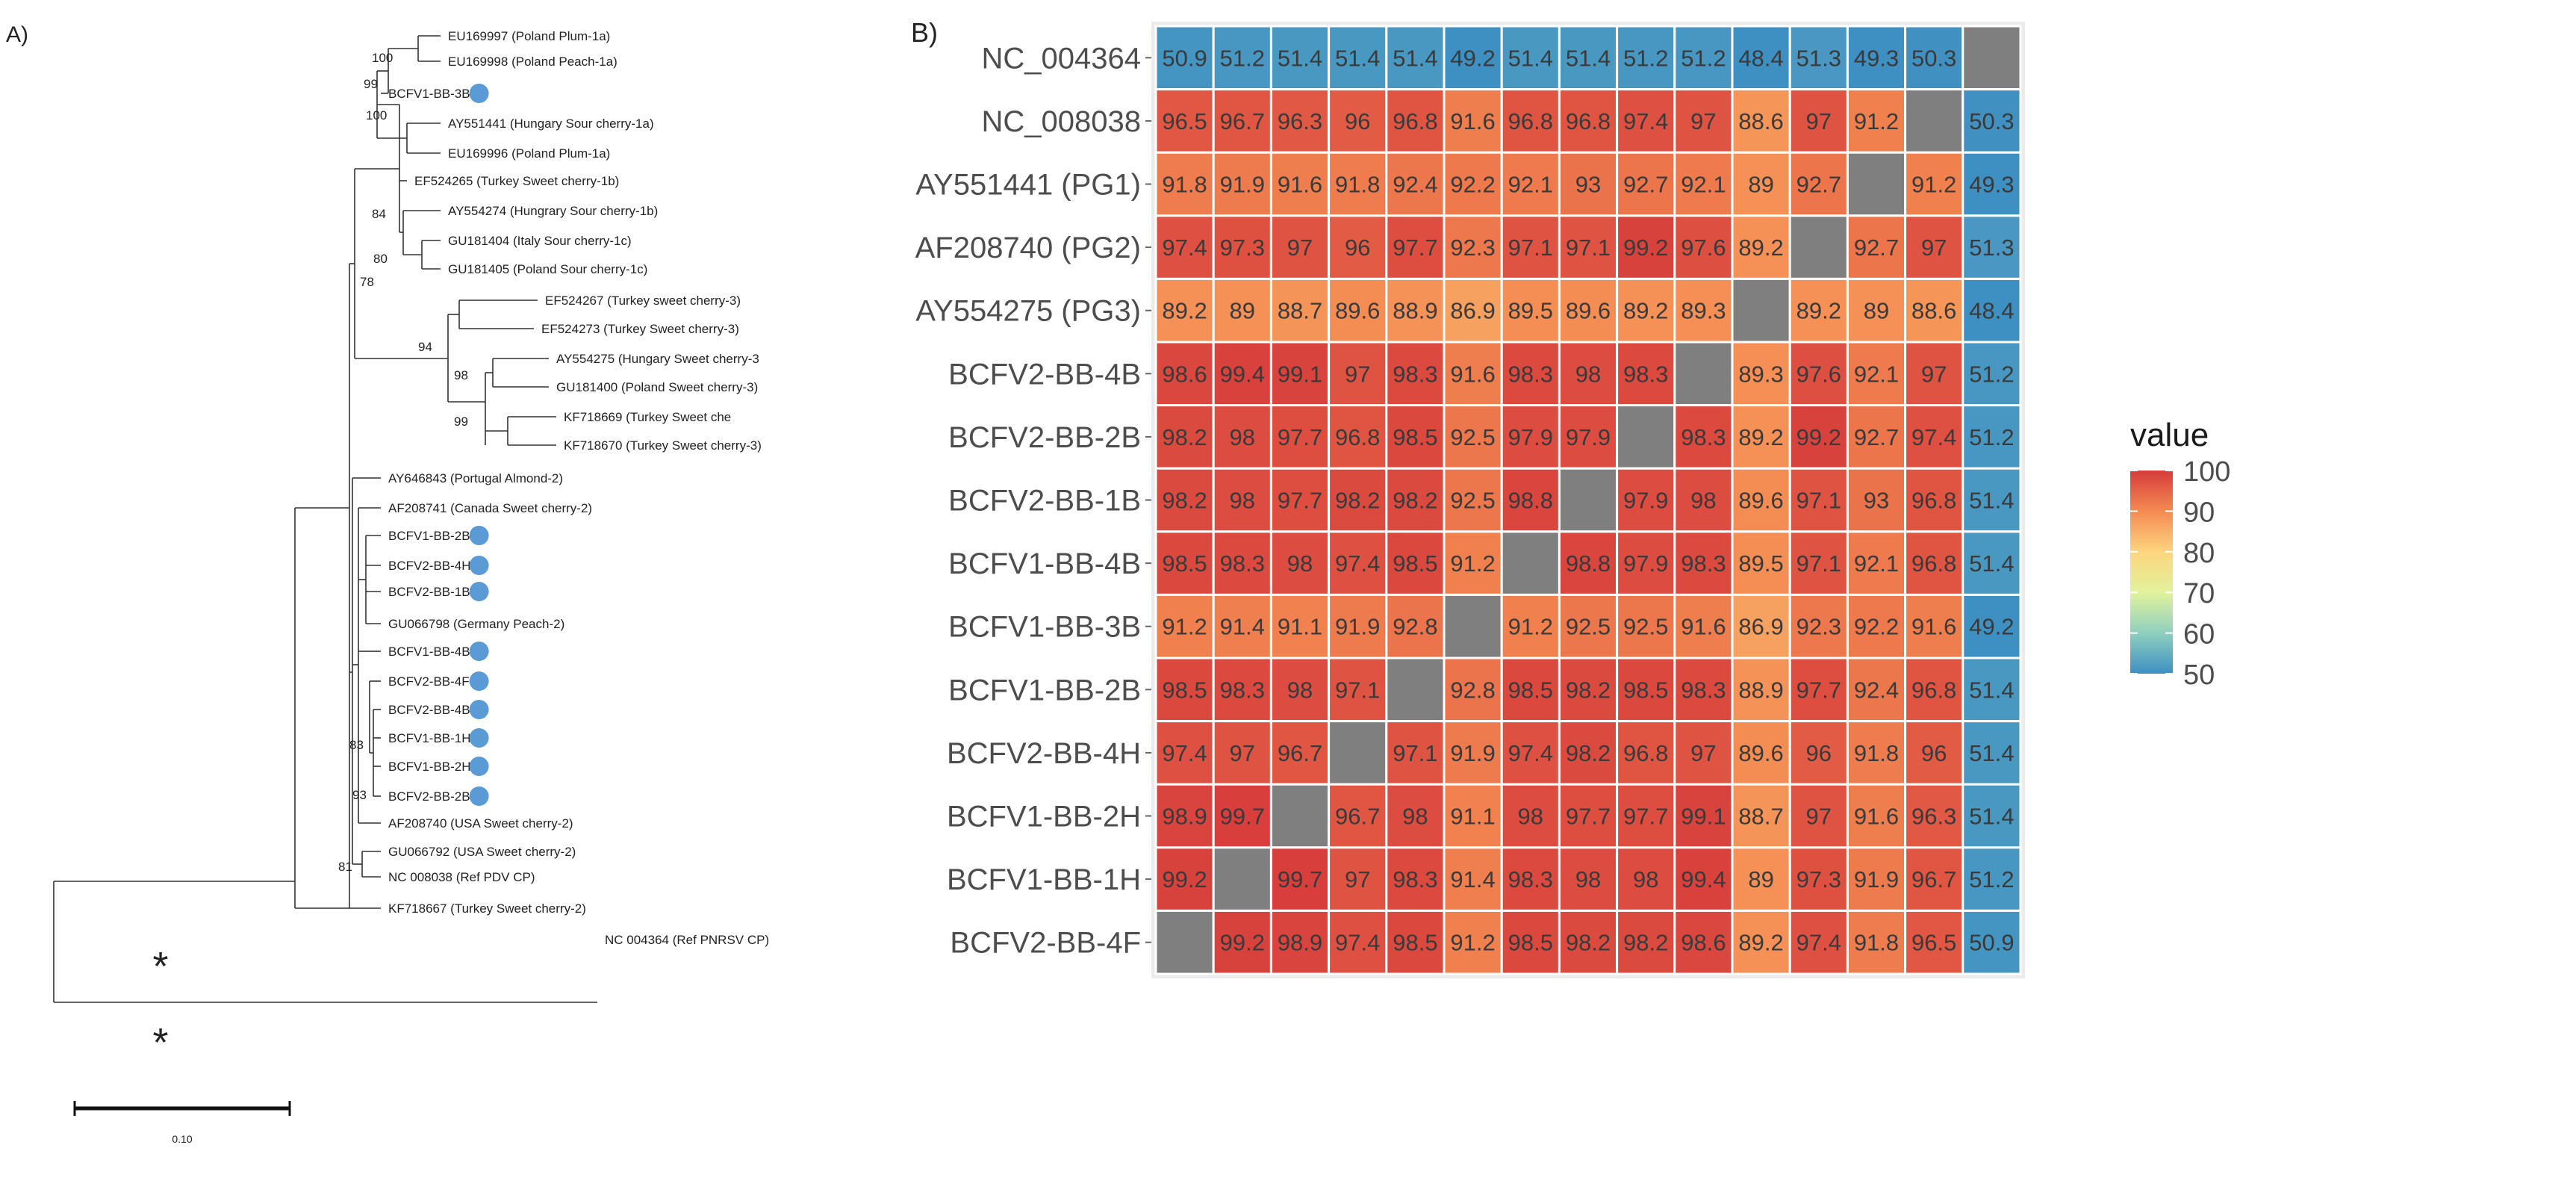  Describe the element at coordinates (2199, 593) in the screenshot. I see `legend-tick-label: 70` at that location.